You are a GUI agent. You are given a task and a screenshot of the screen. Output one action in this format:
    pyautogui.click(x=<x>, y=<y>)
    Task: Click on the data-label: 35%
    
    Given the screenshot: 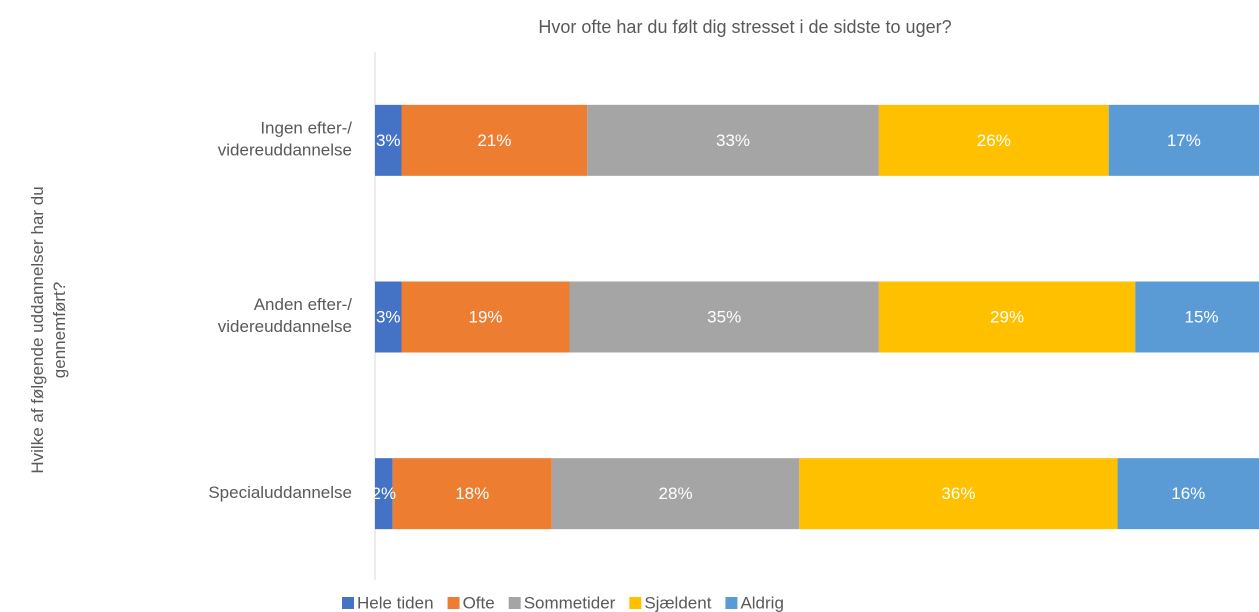 What is the action you would take?
    pyautogui.click(x=724, y=316)
    